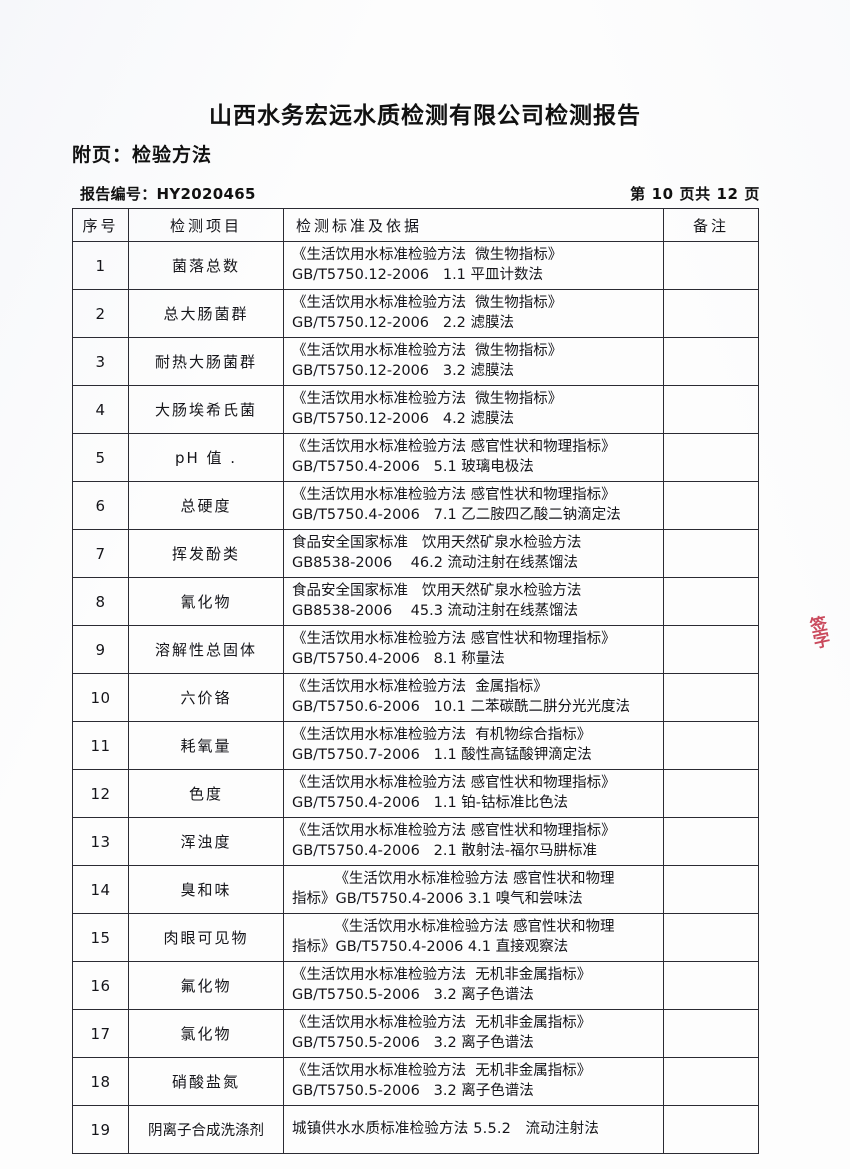  What do you see at coordinates (461, 706) in the screenshot?
I see `standard-line-2: GB/T5750.6-2006 10.1 二苯碳酰二肼分光光度法` at bounding box center [461, 706].